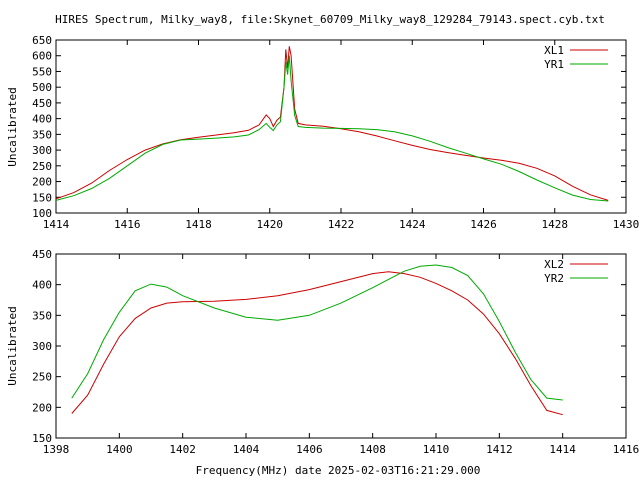 The height and width of the screenshot is (480, 640). Describe the element at coordinates (436, 449) in the screenshot. I see `bottom-x-tick-label: 1410` at that location.